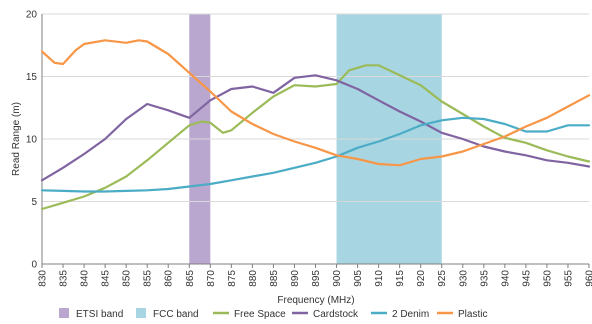  I want to click on y-axis-title: Read Range (m), so click(16, 139).